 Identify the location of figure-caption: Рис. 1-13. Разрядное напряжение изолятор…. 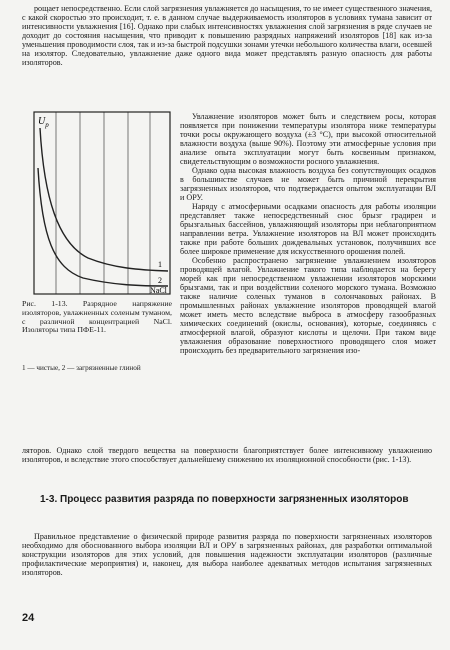
(97, 317).